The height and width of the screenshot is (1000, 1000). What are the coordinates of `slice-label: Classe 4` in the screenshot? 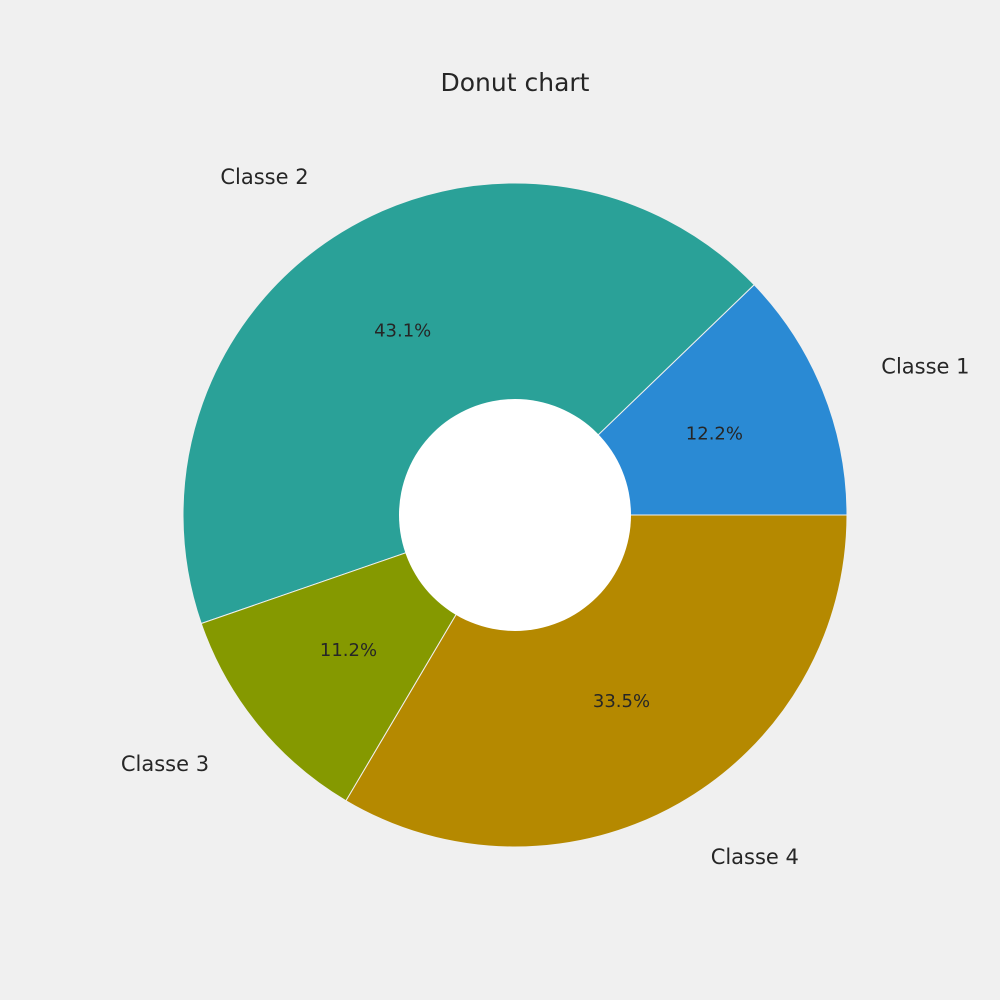 It's located at (755, 857).